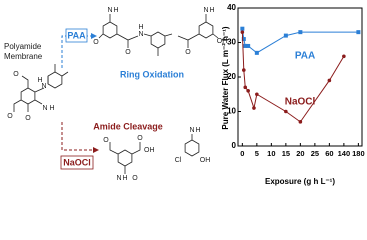  I want to click on x-tick-label: 60, so click(329, 153).